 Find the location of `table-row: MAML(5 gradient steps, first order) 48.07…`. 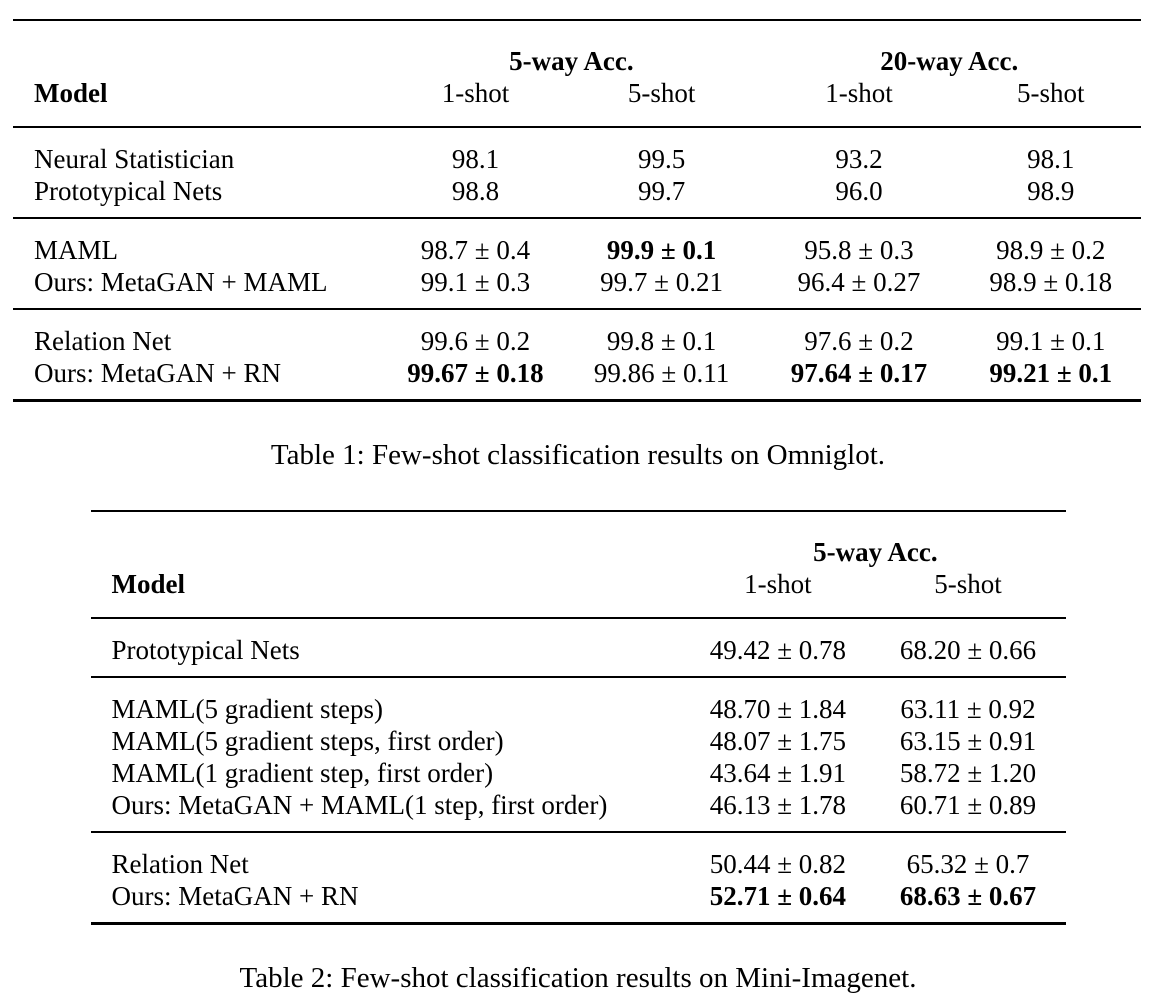

table-row: MAML(5 gradient steps, first order) 48.07… is located at coordinates (578, 741).